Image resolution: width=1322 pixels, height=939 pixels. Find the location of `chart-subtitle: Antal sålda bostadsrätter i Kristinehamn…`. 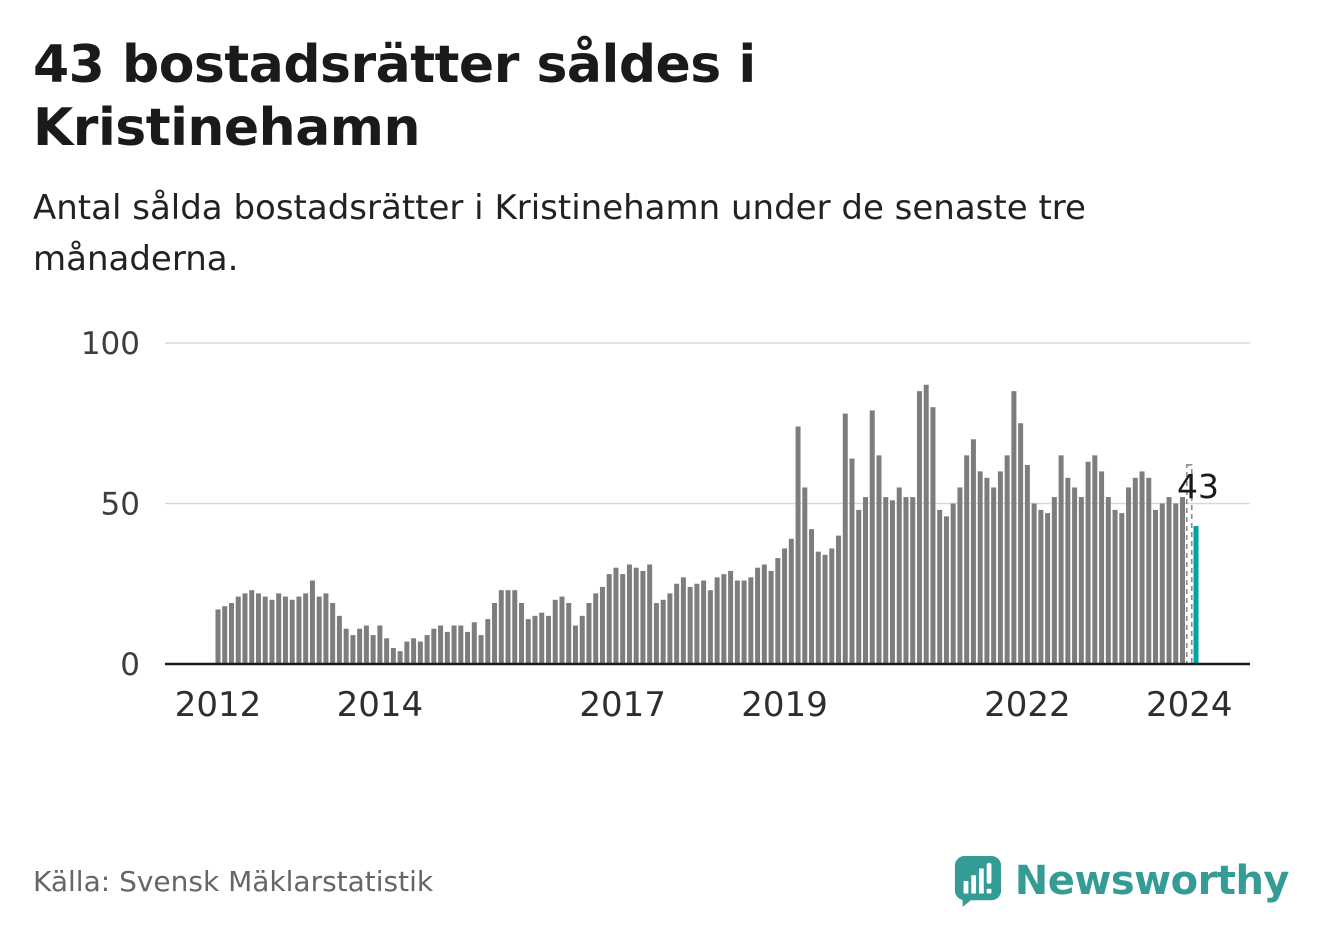

chart-subtitle: Antal sålda bostadsrätter i Kristinehamn… is located at coordinates (559, 233).